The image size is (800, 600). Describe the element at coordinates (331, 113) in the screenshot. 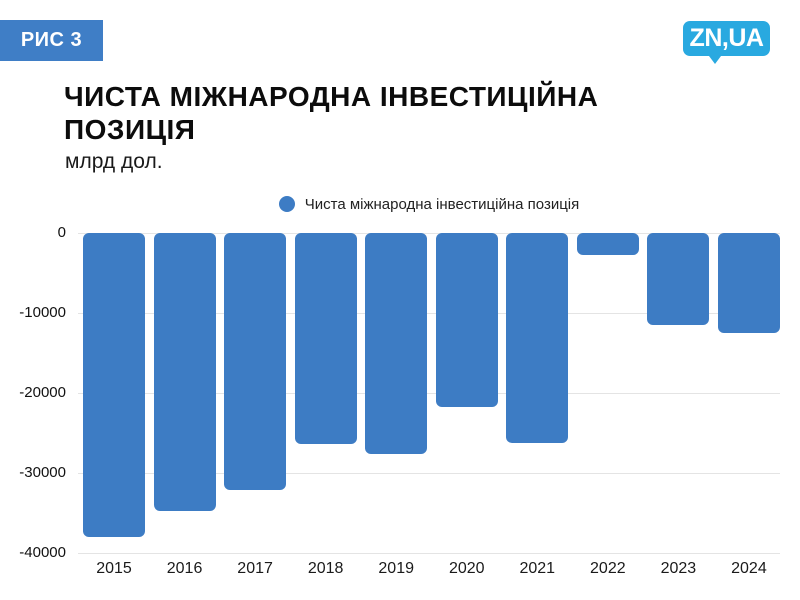

I see `chart-title: ЧИСТА МІЖНАРОДНА ІНВЕСТИЦІЙНА ПОЗИЦІЯ` at that location.